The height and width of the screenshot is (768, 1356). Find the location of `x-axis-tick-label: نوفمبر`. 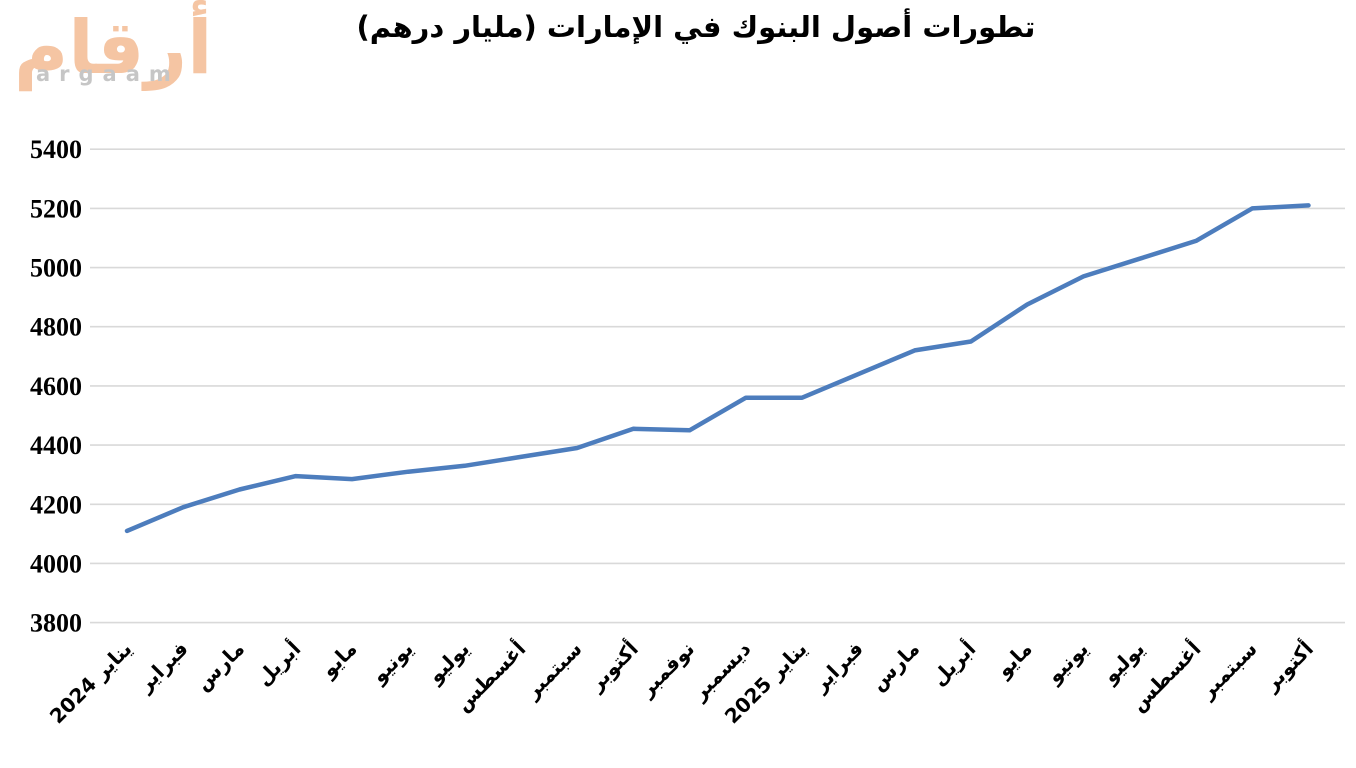

x-axis-tick-label: نوفمبر is located at coordinates (666, 669).